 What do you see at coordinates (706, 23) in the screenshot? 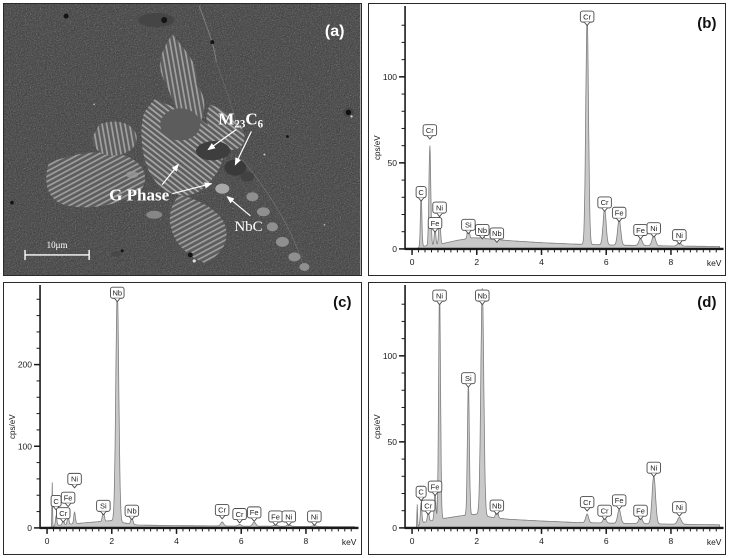
I see `panel-letter: (b)` at bounding box center [706, 23].